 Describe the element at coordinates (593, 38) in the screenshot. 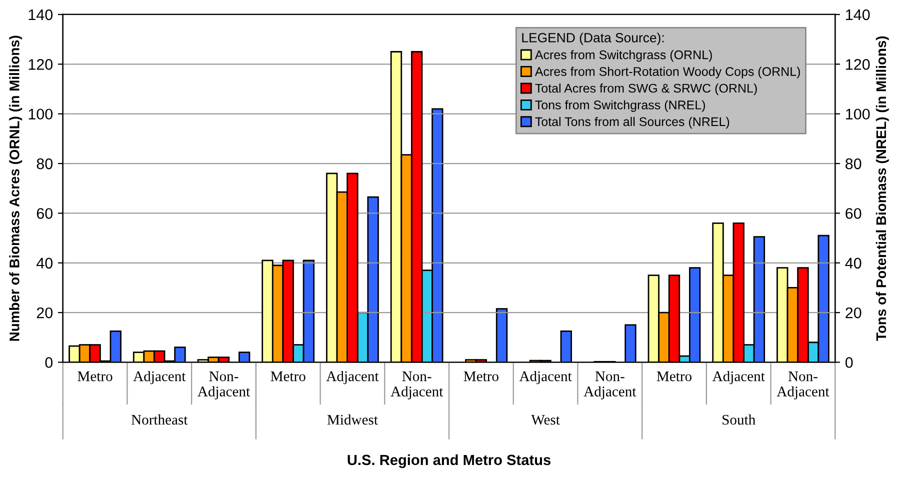

I see `legend-title: LEGEND (Data Source):` at that location.